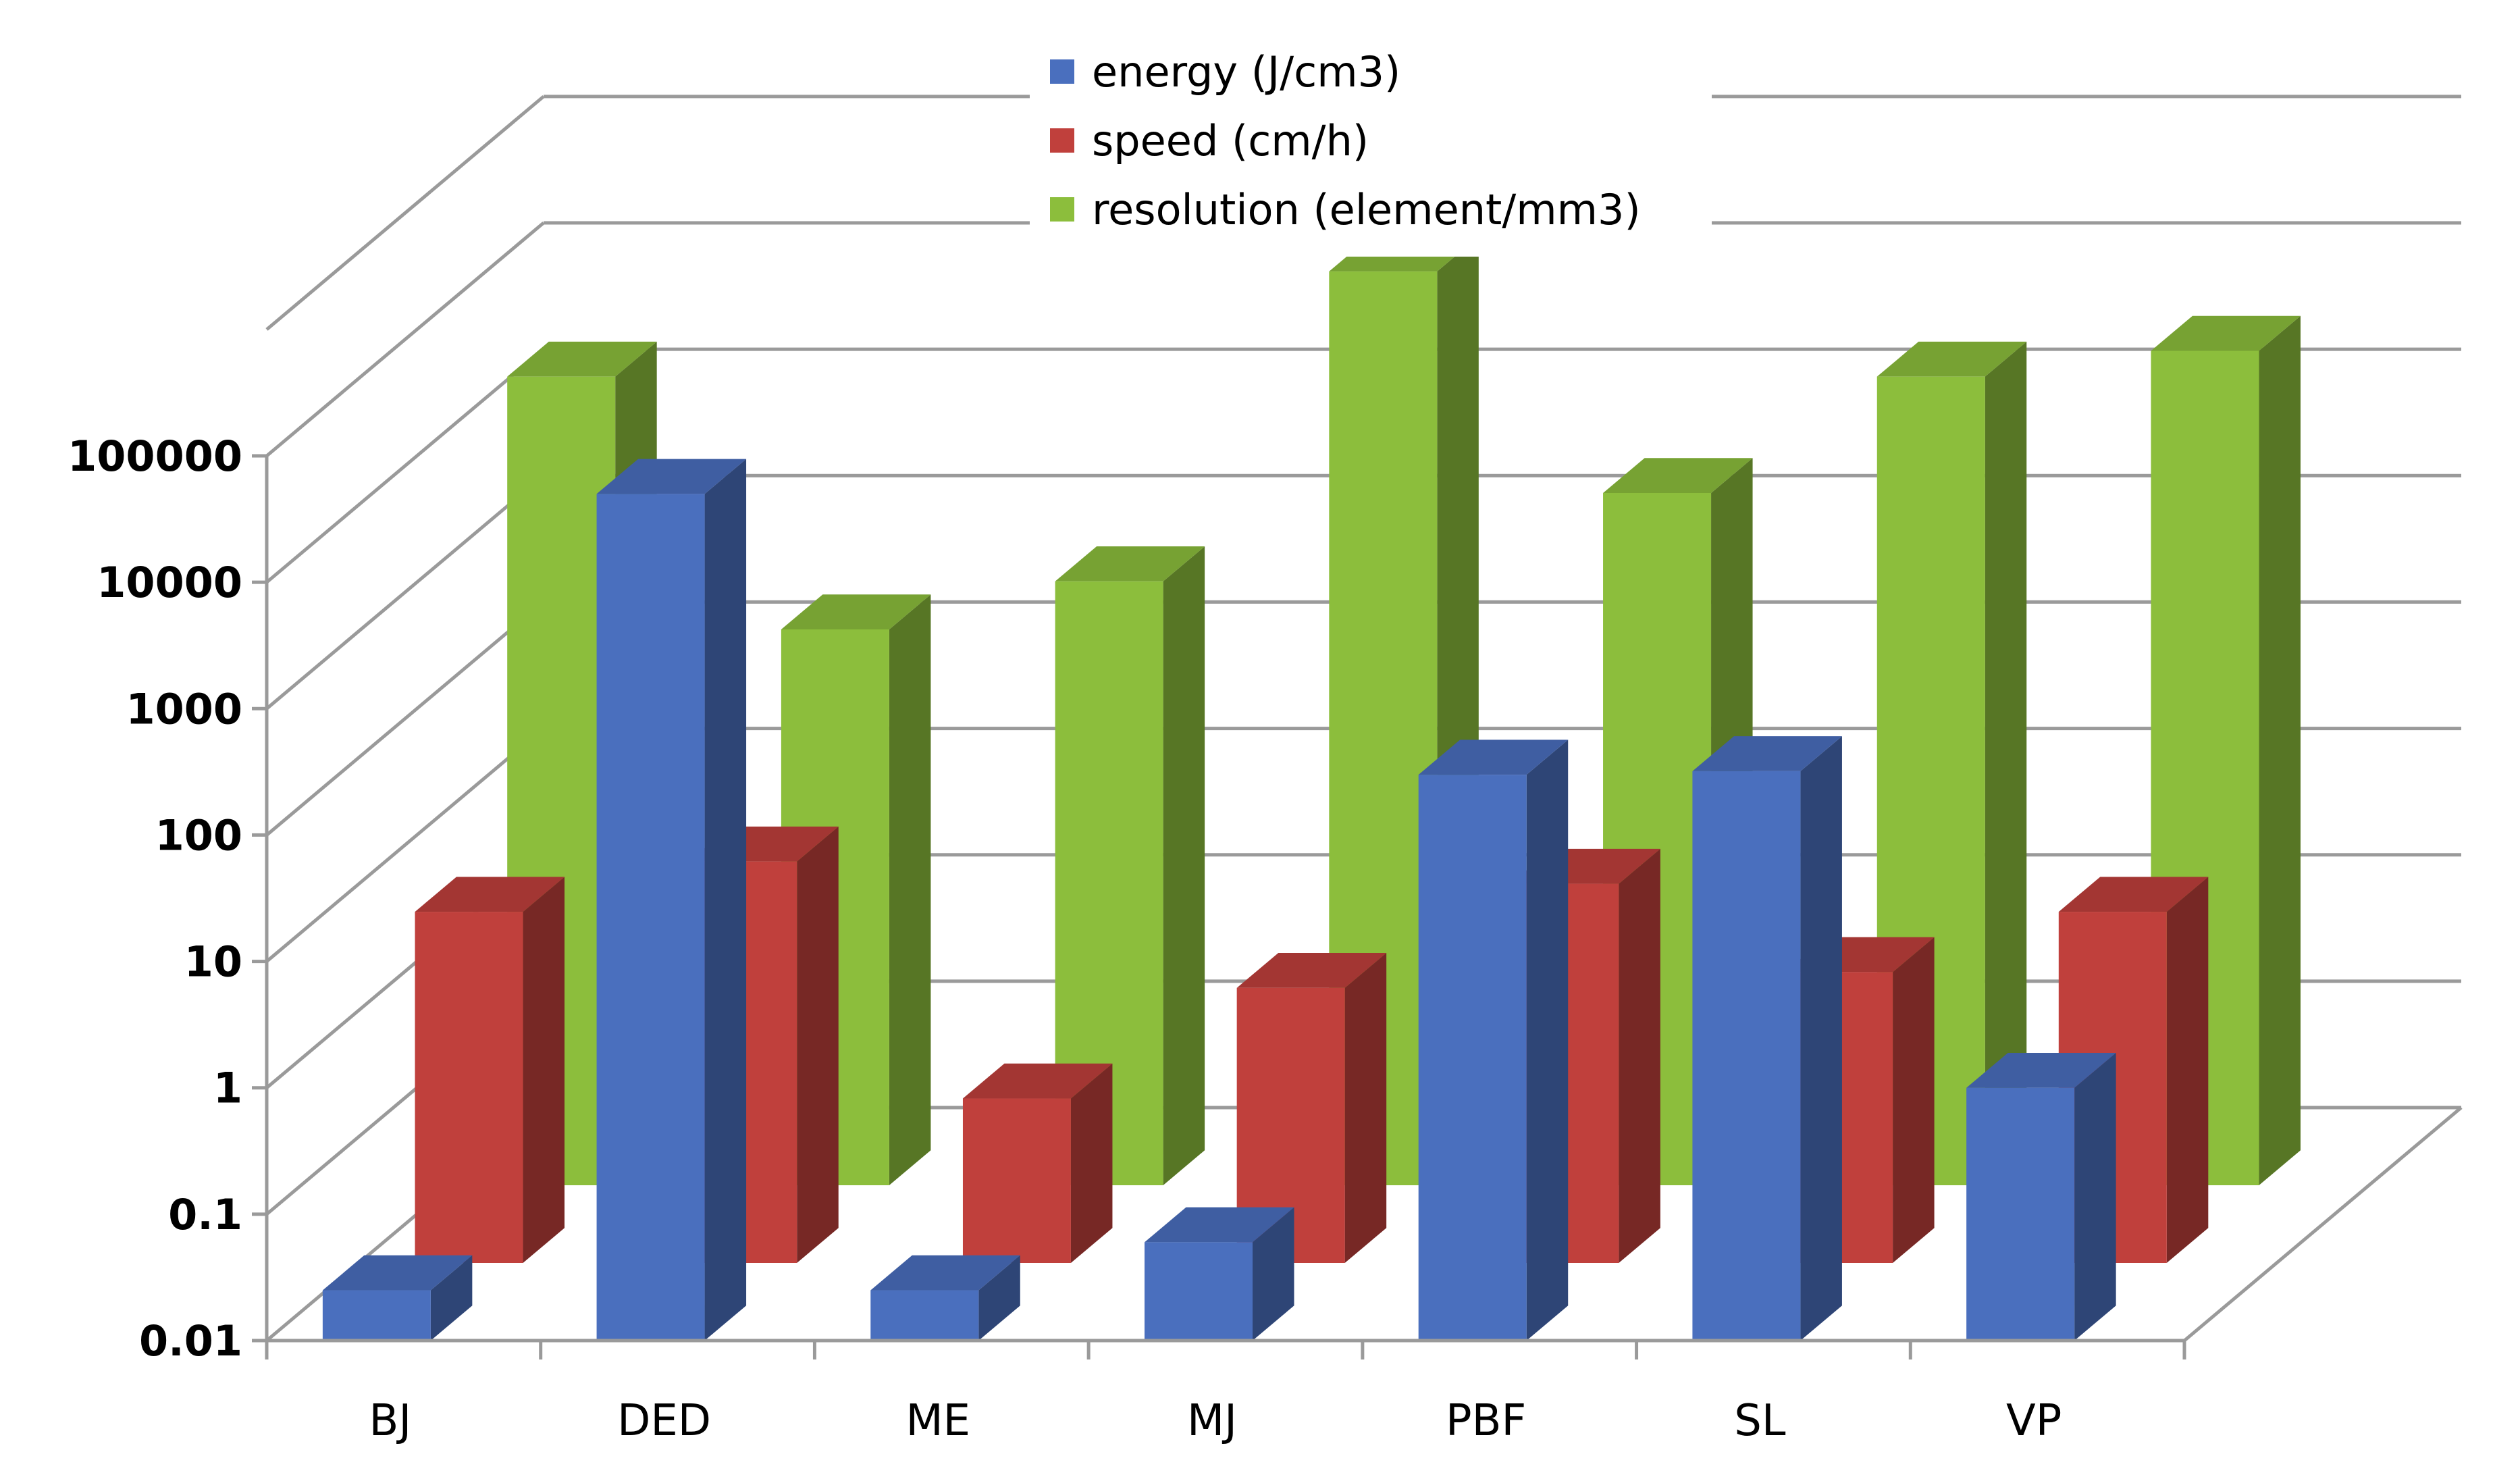 This screenshot has width=2520, height=1477. What do you see at coordinates (228, 1088) in the screenshot?
I see `y-tick-label: 1` at bounding box center [228, 1088].